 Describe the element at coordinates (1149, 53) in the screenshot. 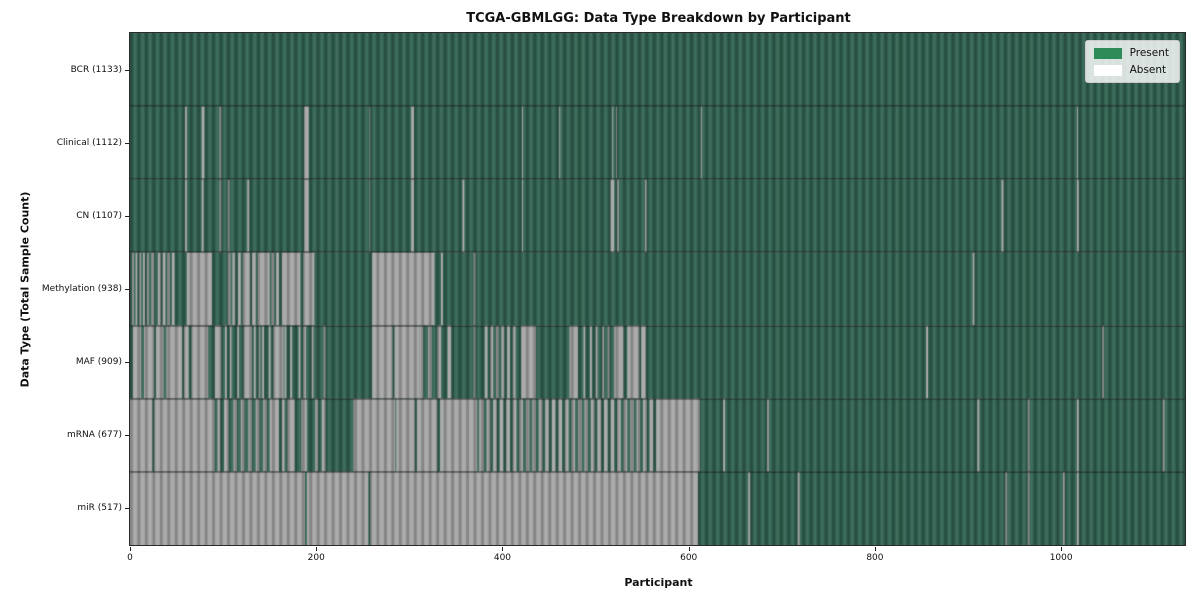

I see `legend-present-label: Present` at that location.